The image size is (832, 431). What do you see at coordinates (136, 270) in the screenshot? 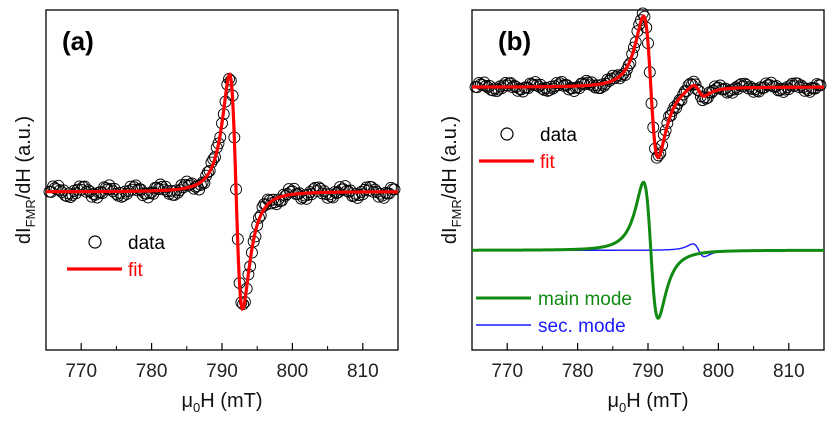
I see `panel-a-legend-fit-label: fit` at bounding box center [136, 270].